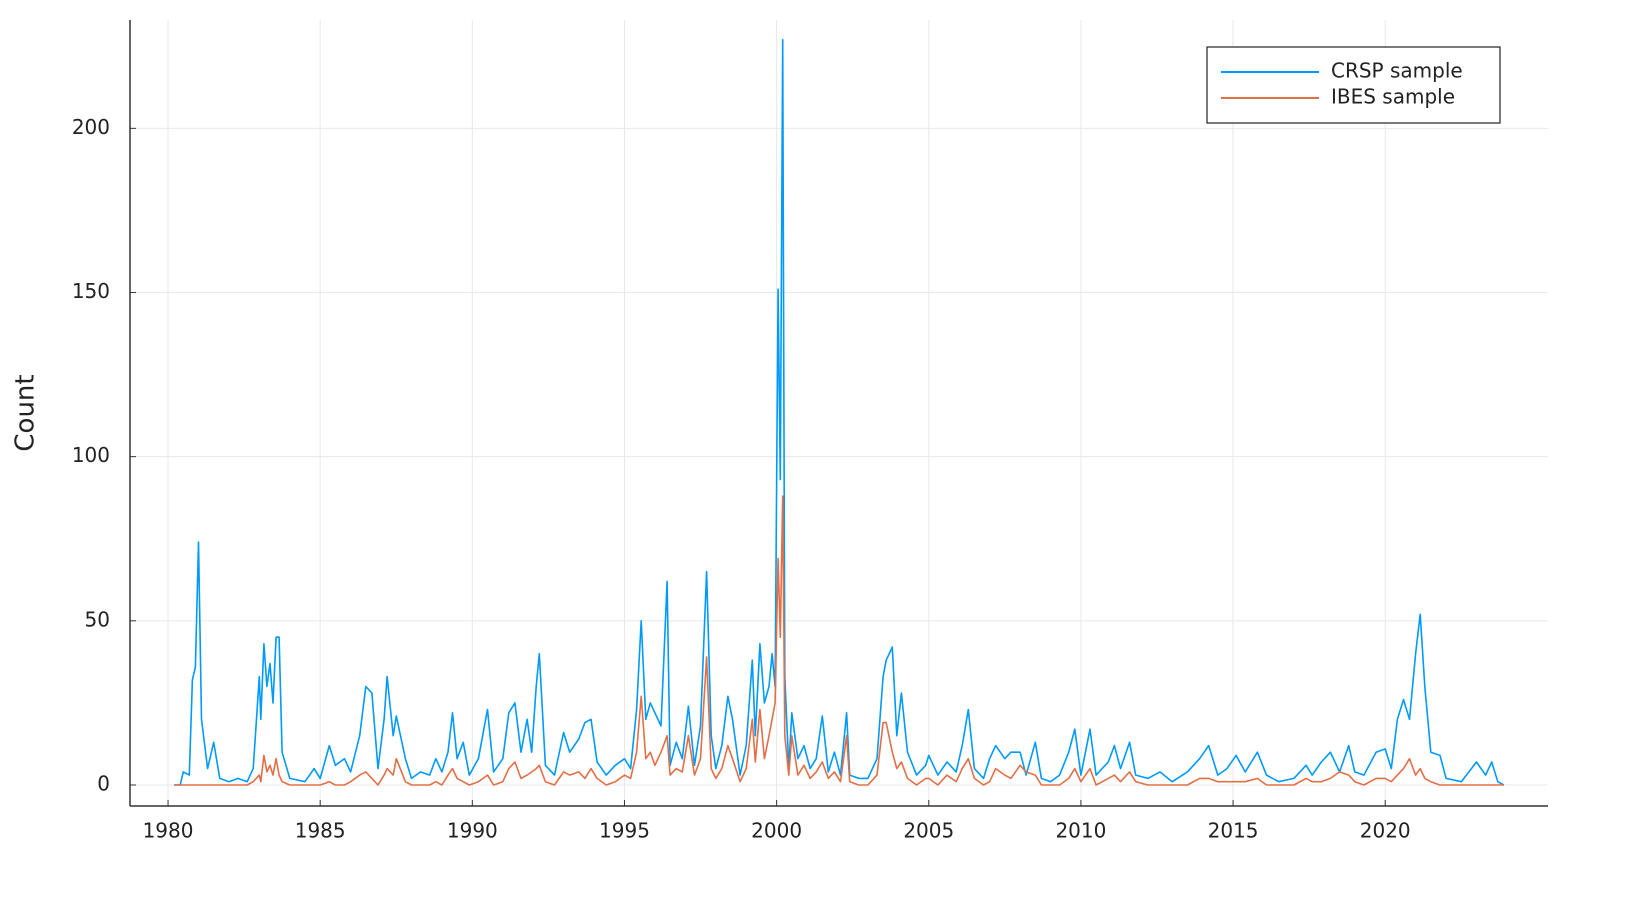 The height and width of the screenshot is (906, 1640). Describe the element at coordinates (1397, 71) in the screenshot. I see `legend-label: CRSP sample` at that location.